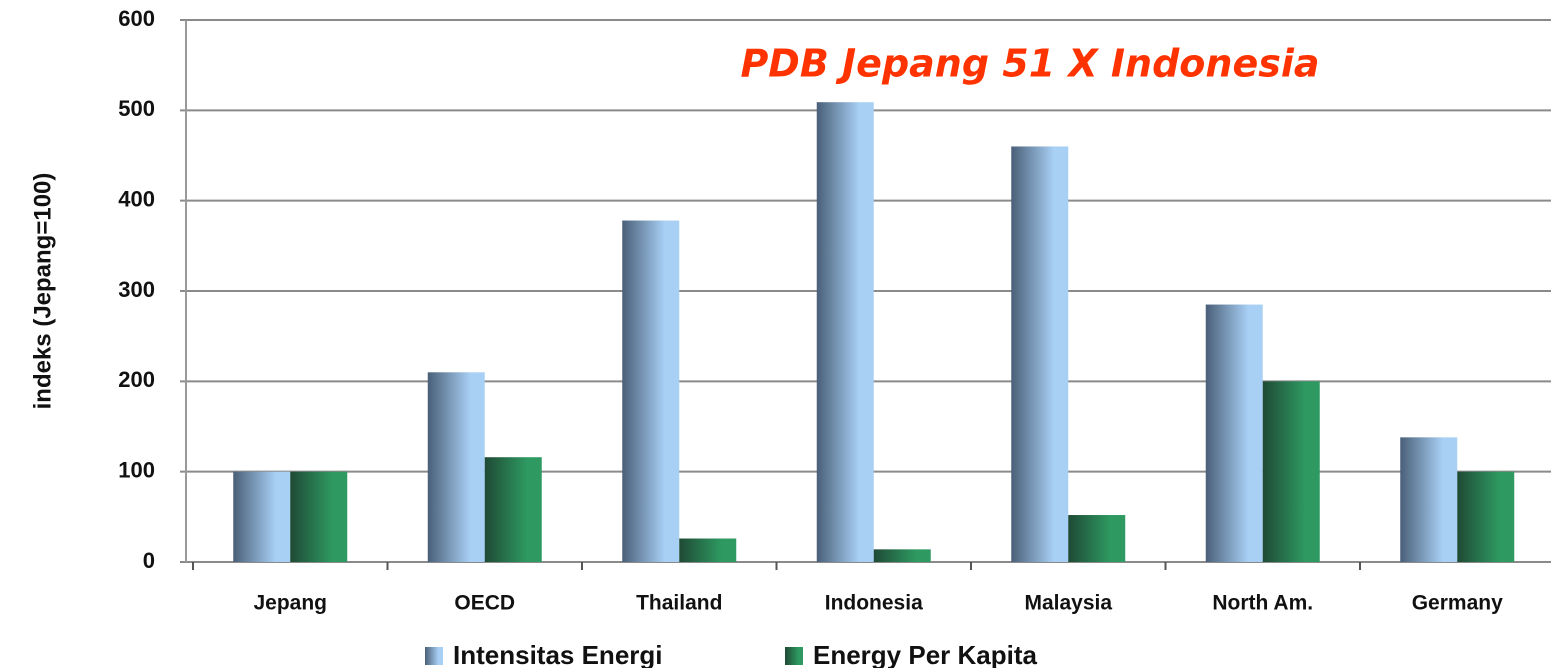  Describe the element at coordinates (1457, 603) in the screenshot. I see `x-tick-label: Germany` at that location.